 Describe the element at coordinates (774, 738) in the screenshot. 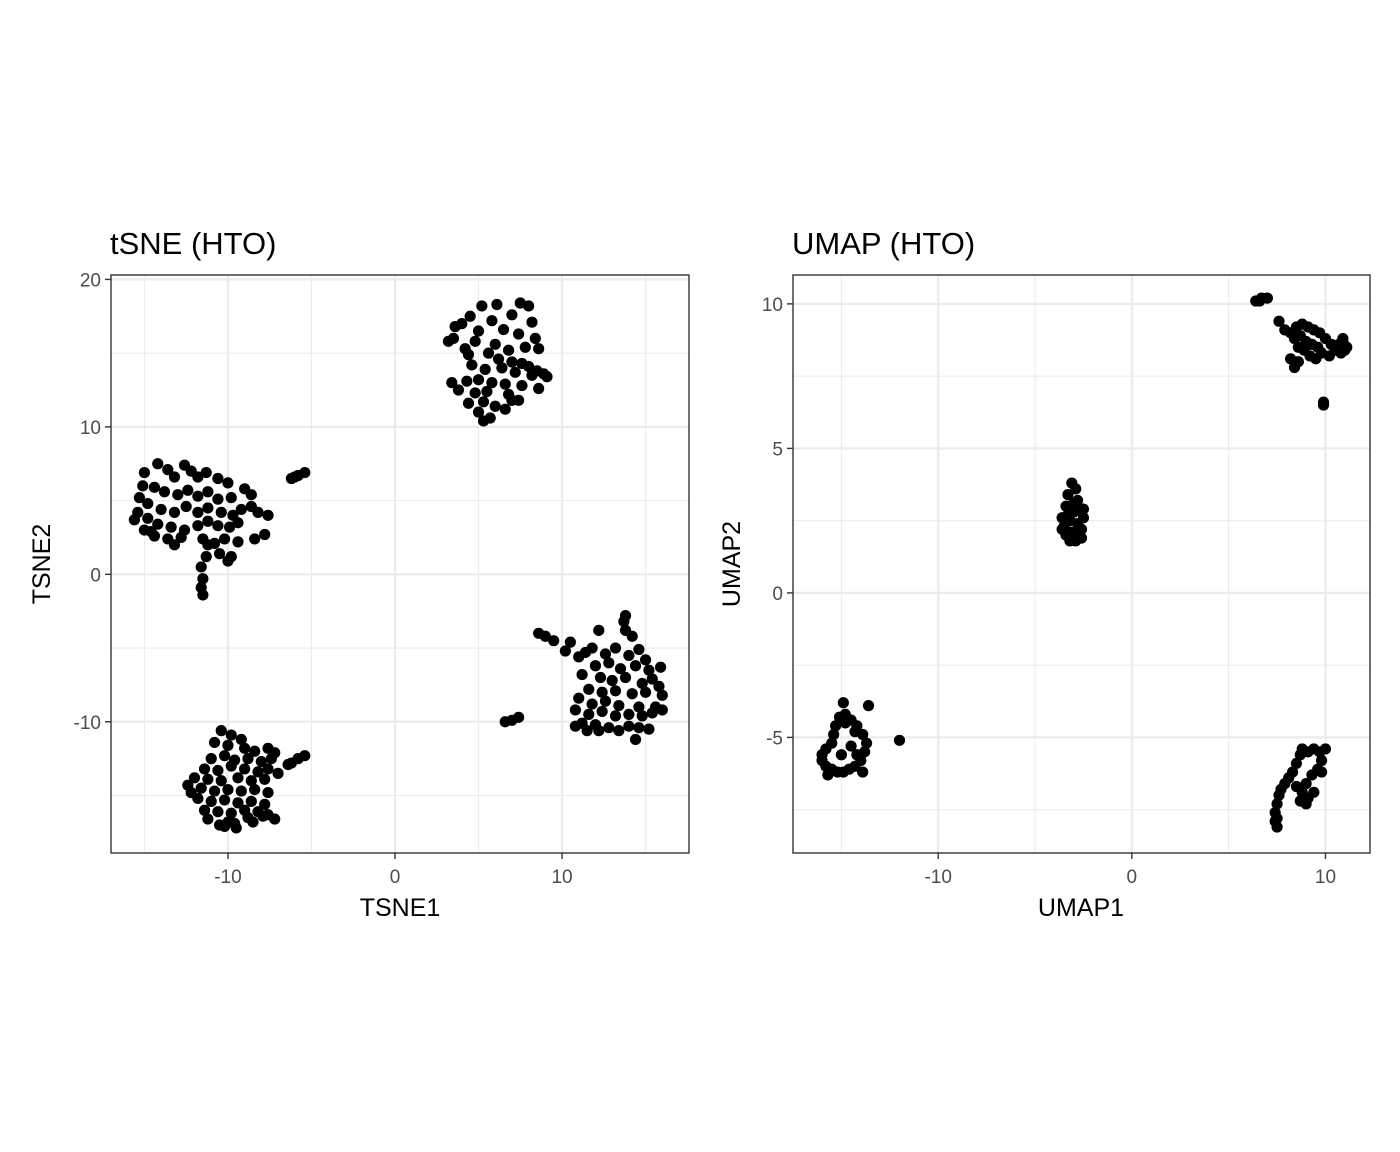

I see `umap-y-tick-label: -5` at that location.